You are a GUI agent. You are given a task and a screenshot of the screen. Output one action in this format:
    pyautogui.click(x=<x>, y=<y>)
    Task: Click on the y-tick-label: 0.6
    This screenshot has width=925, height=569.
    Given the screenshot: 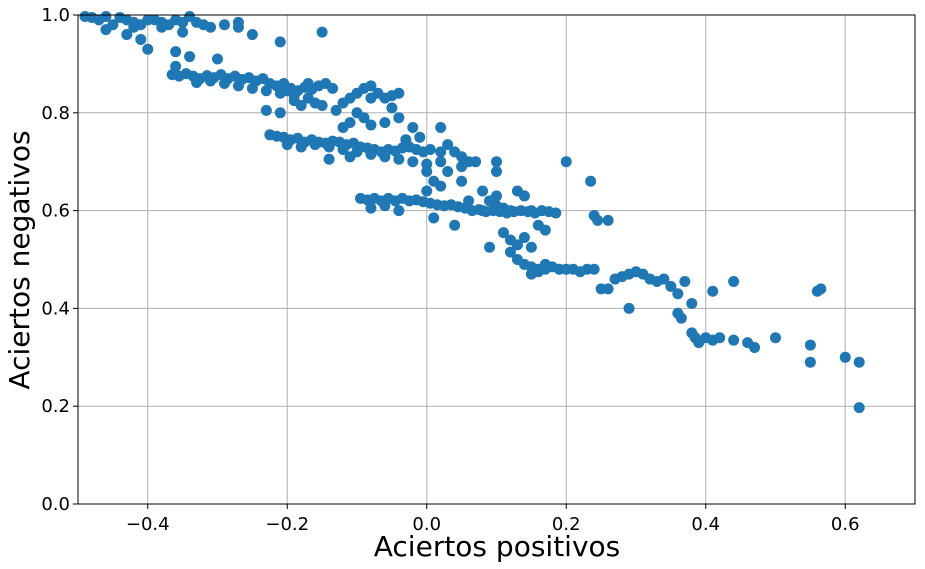 What is the action you would take?
    pyautogui.click(x=55, y=211)
    